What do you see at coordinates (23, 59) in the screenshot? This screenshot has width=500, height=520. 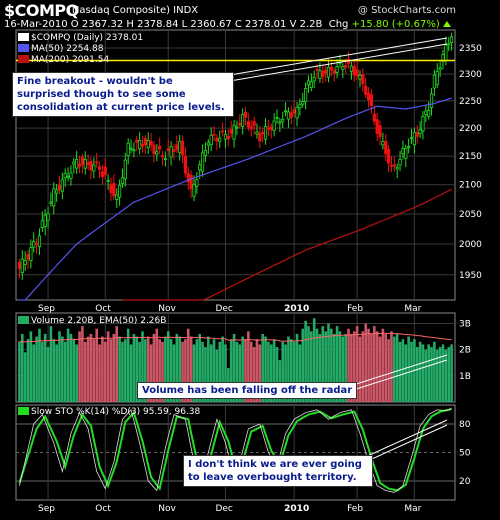 I see `legend-swatch-ma200` at bounding box center [23, 59].